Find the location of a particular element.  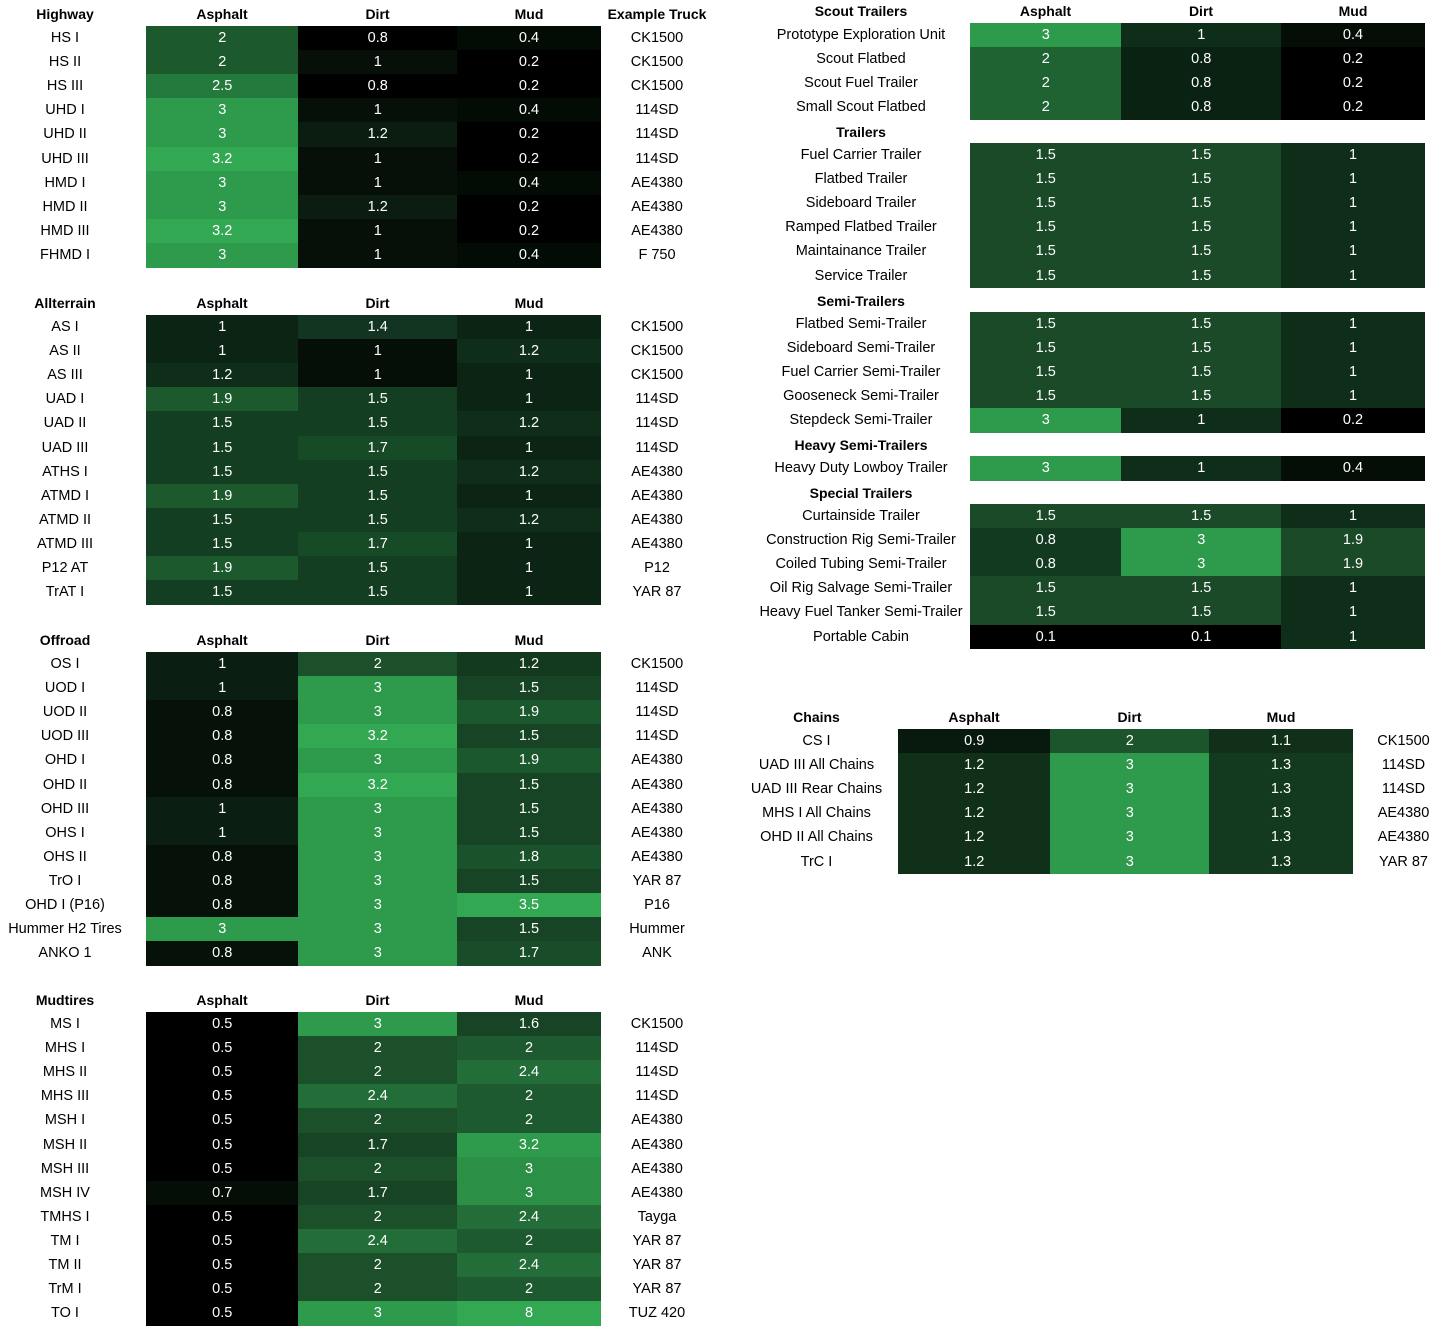

row-label: ATMD III is located at coordinates (65, 543).